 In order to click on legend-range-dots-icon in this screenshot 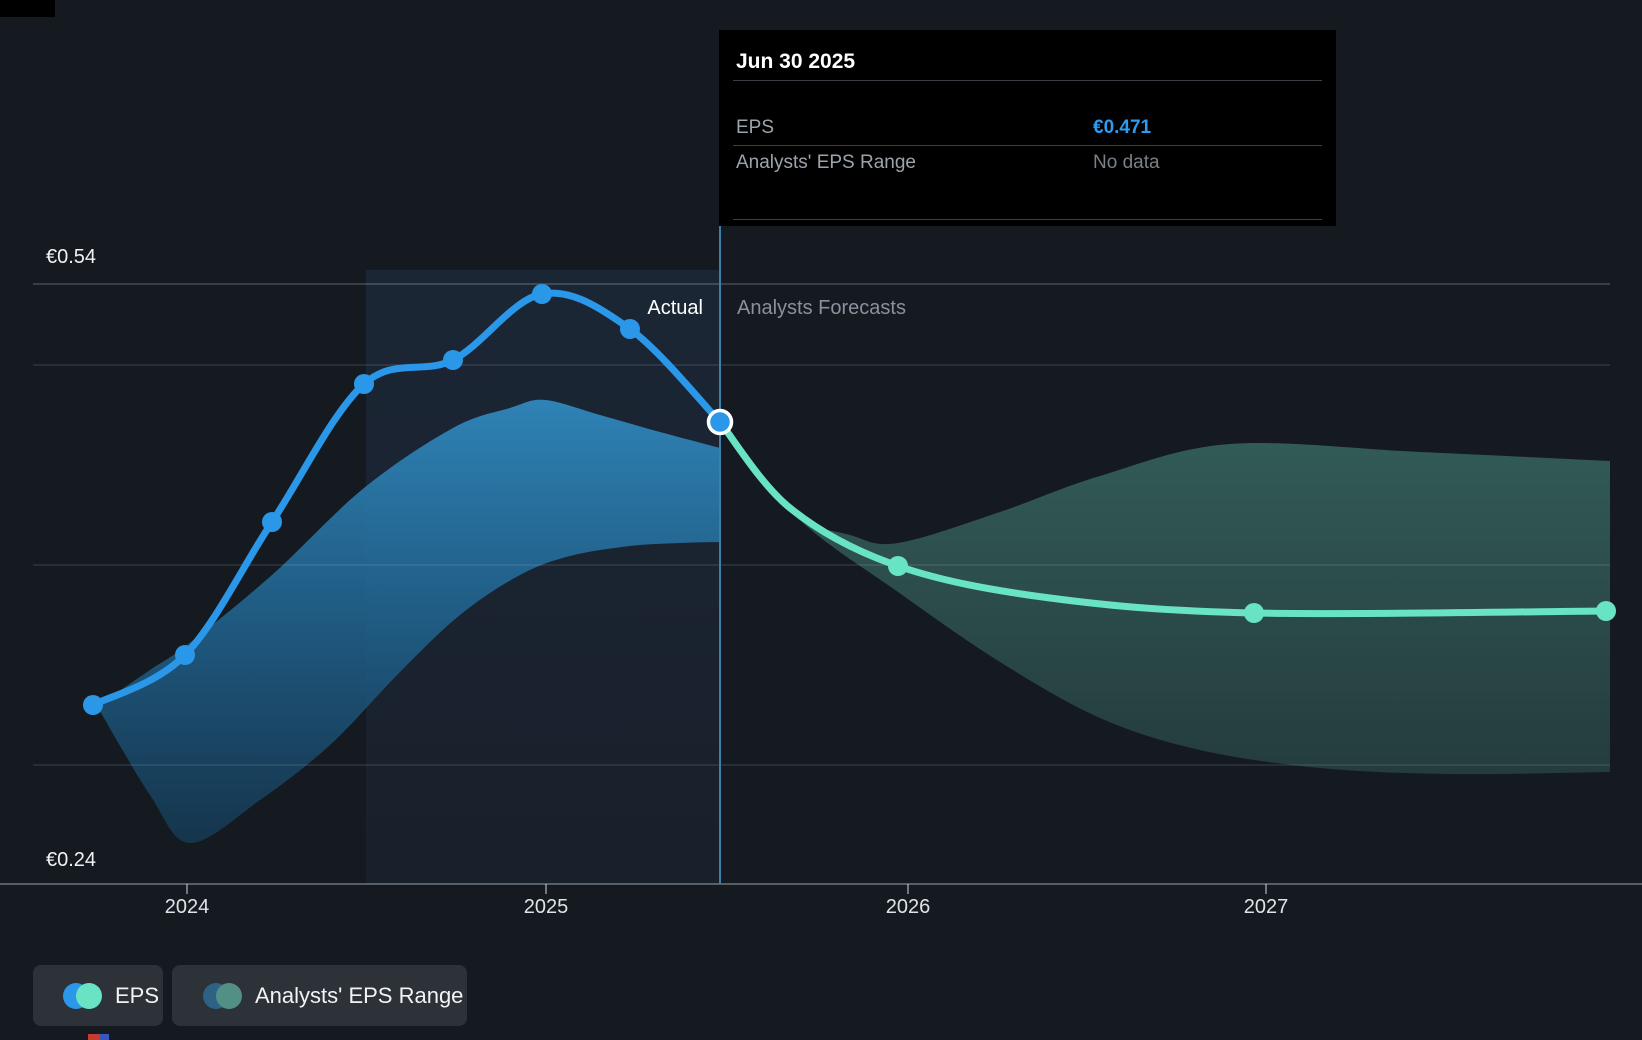, I will do `click(222, 995)`.